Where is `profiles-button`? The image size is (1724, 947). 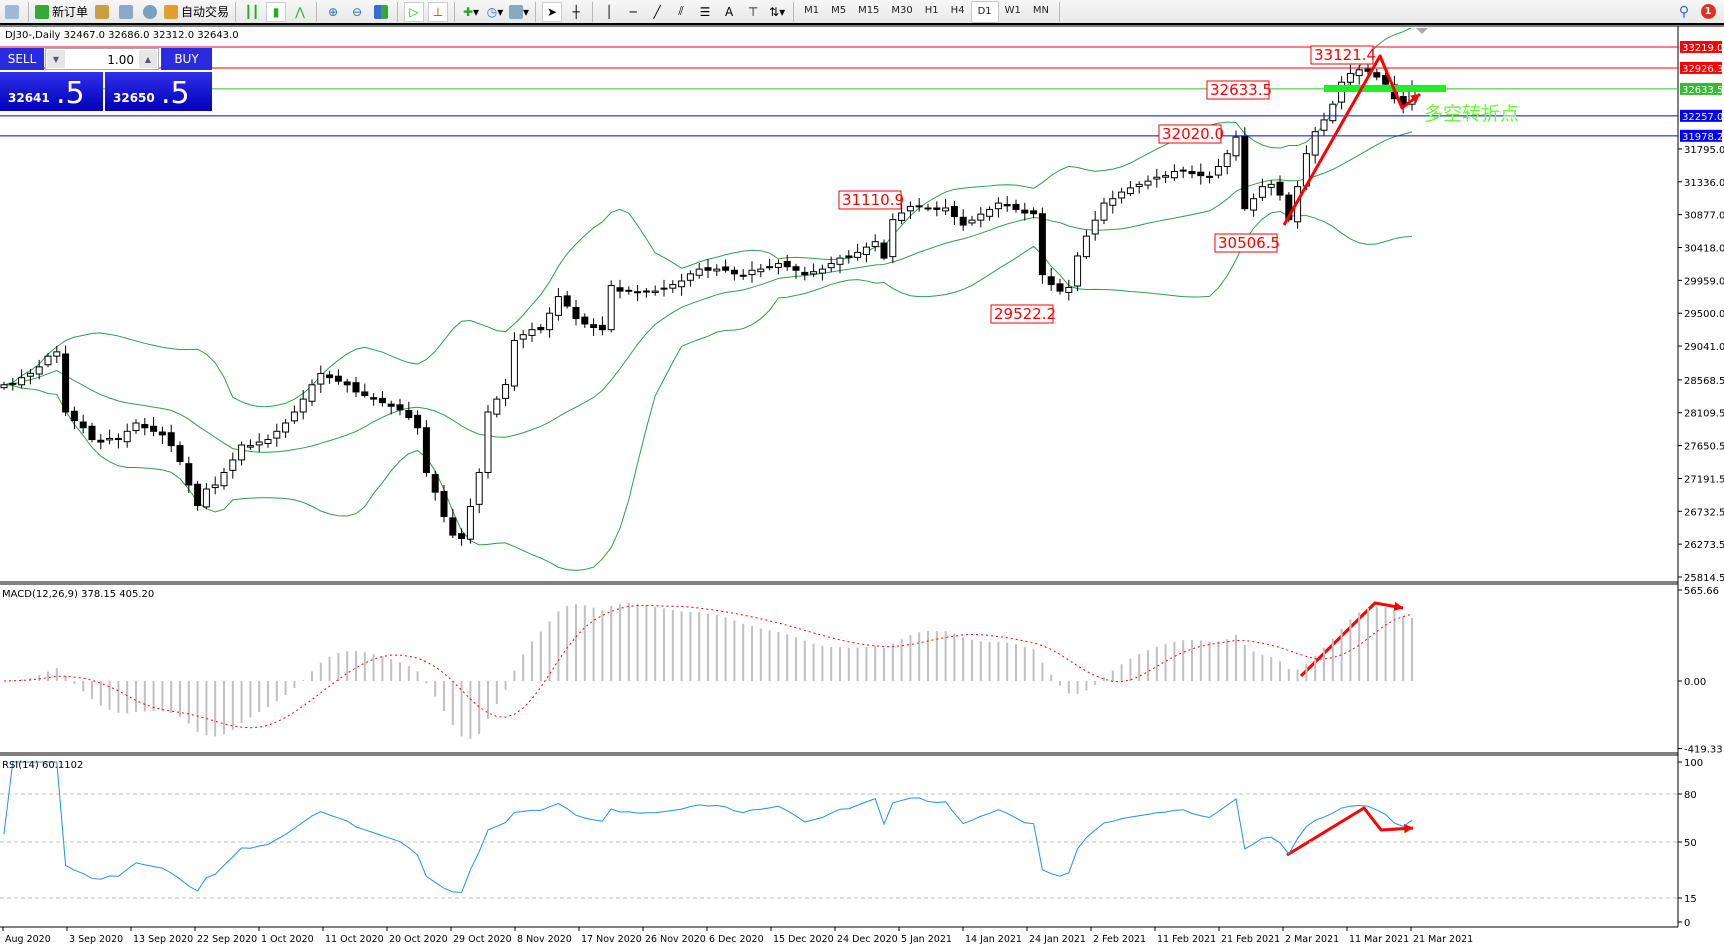
profiles-button is located at coordinates (12, 12).